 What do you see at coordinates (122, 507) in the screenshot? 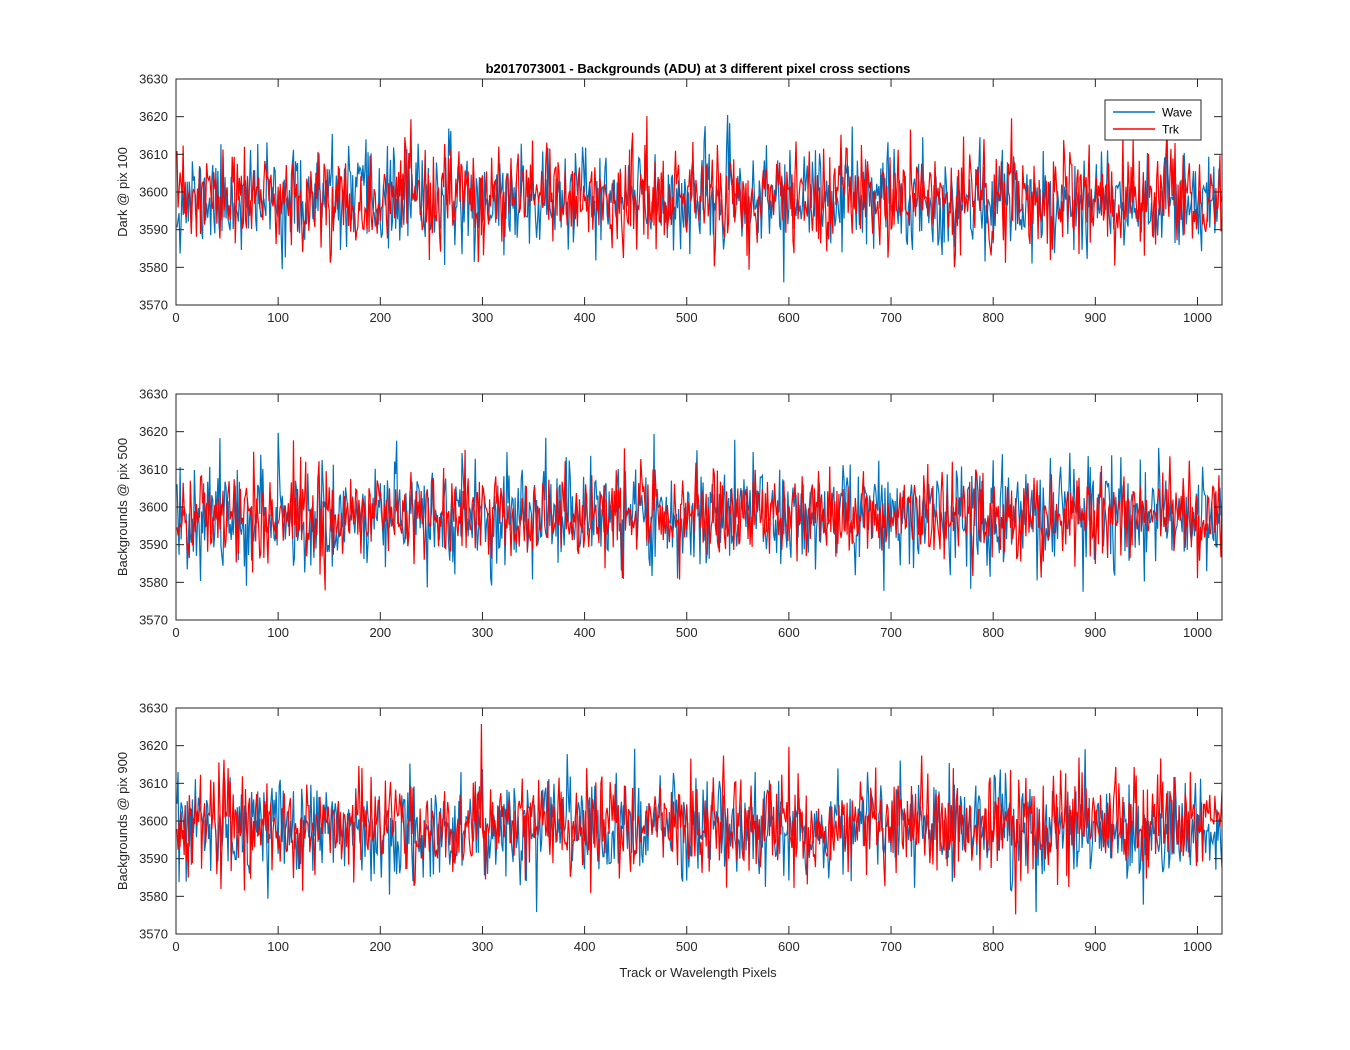
I see `y-axis-label: Backgrounds @ pix 500` at bounding box center [122, 507].